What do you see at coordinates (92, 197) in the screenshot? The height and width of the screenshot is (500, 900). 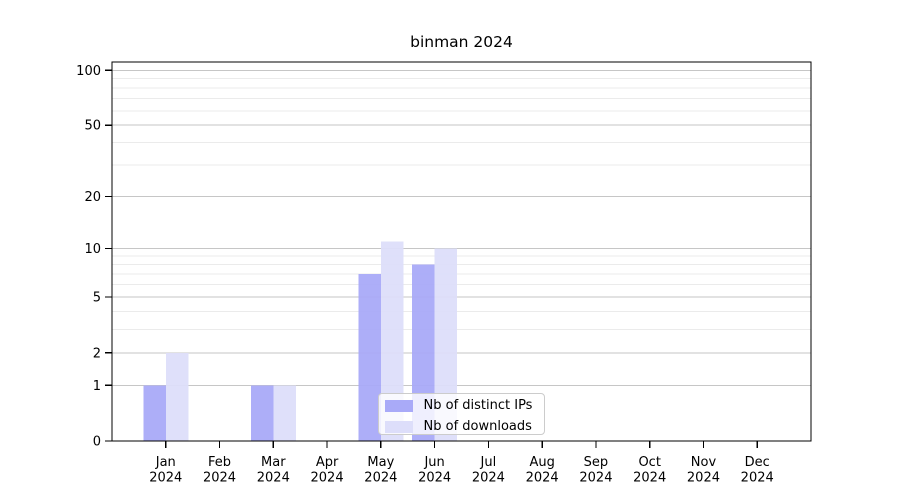 I see `svg-text: 20` at bounding box center [92, 197].